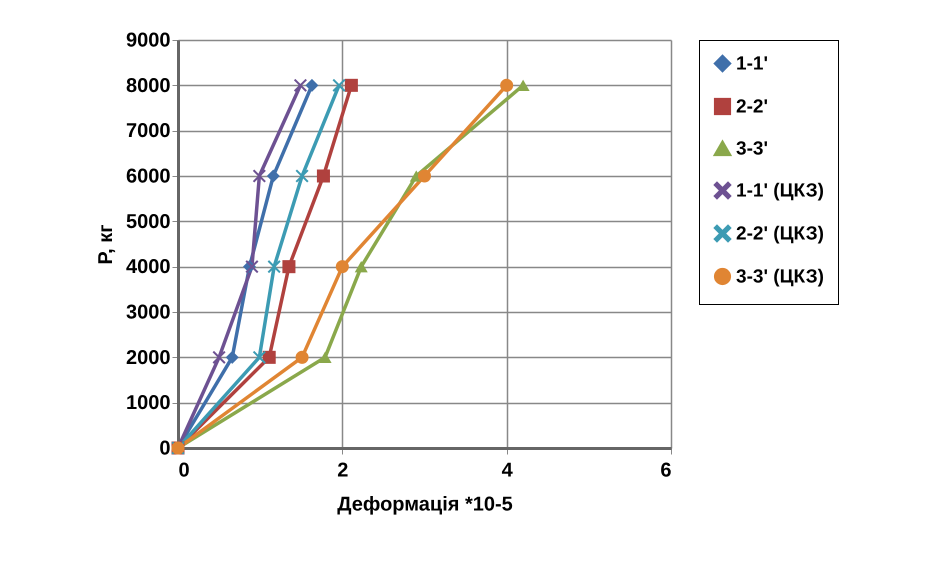 The width and height of the screenshot is (939, 585). Describe the element at coordinates (148, 267) in the screenshot. I see `y-tick-label: 4000` at that location.